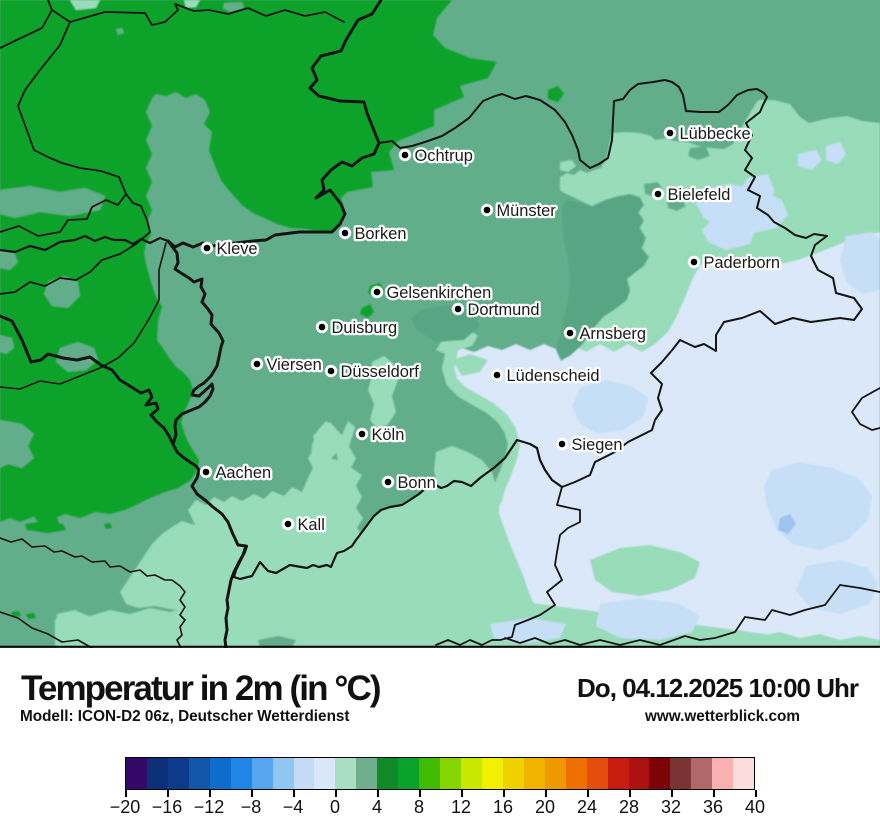 The image size is (880, 830). What do you see at coordinates (504, 310) in the screenshot?
I see `svg-text: Dortmund` at bounding box center [504, 310].